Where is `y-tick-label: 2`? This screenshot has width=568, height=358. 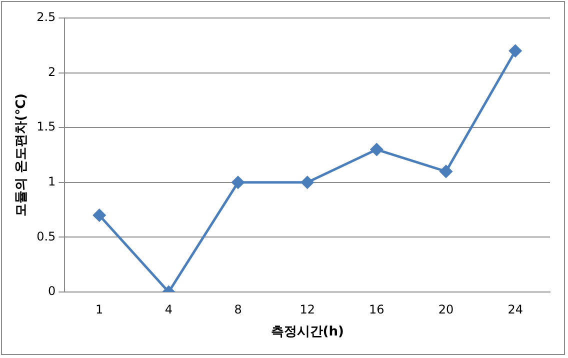 y-tick-label: 2 is located at coordinates (52, 71).